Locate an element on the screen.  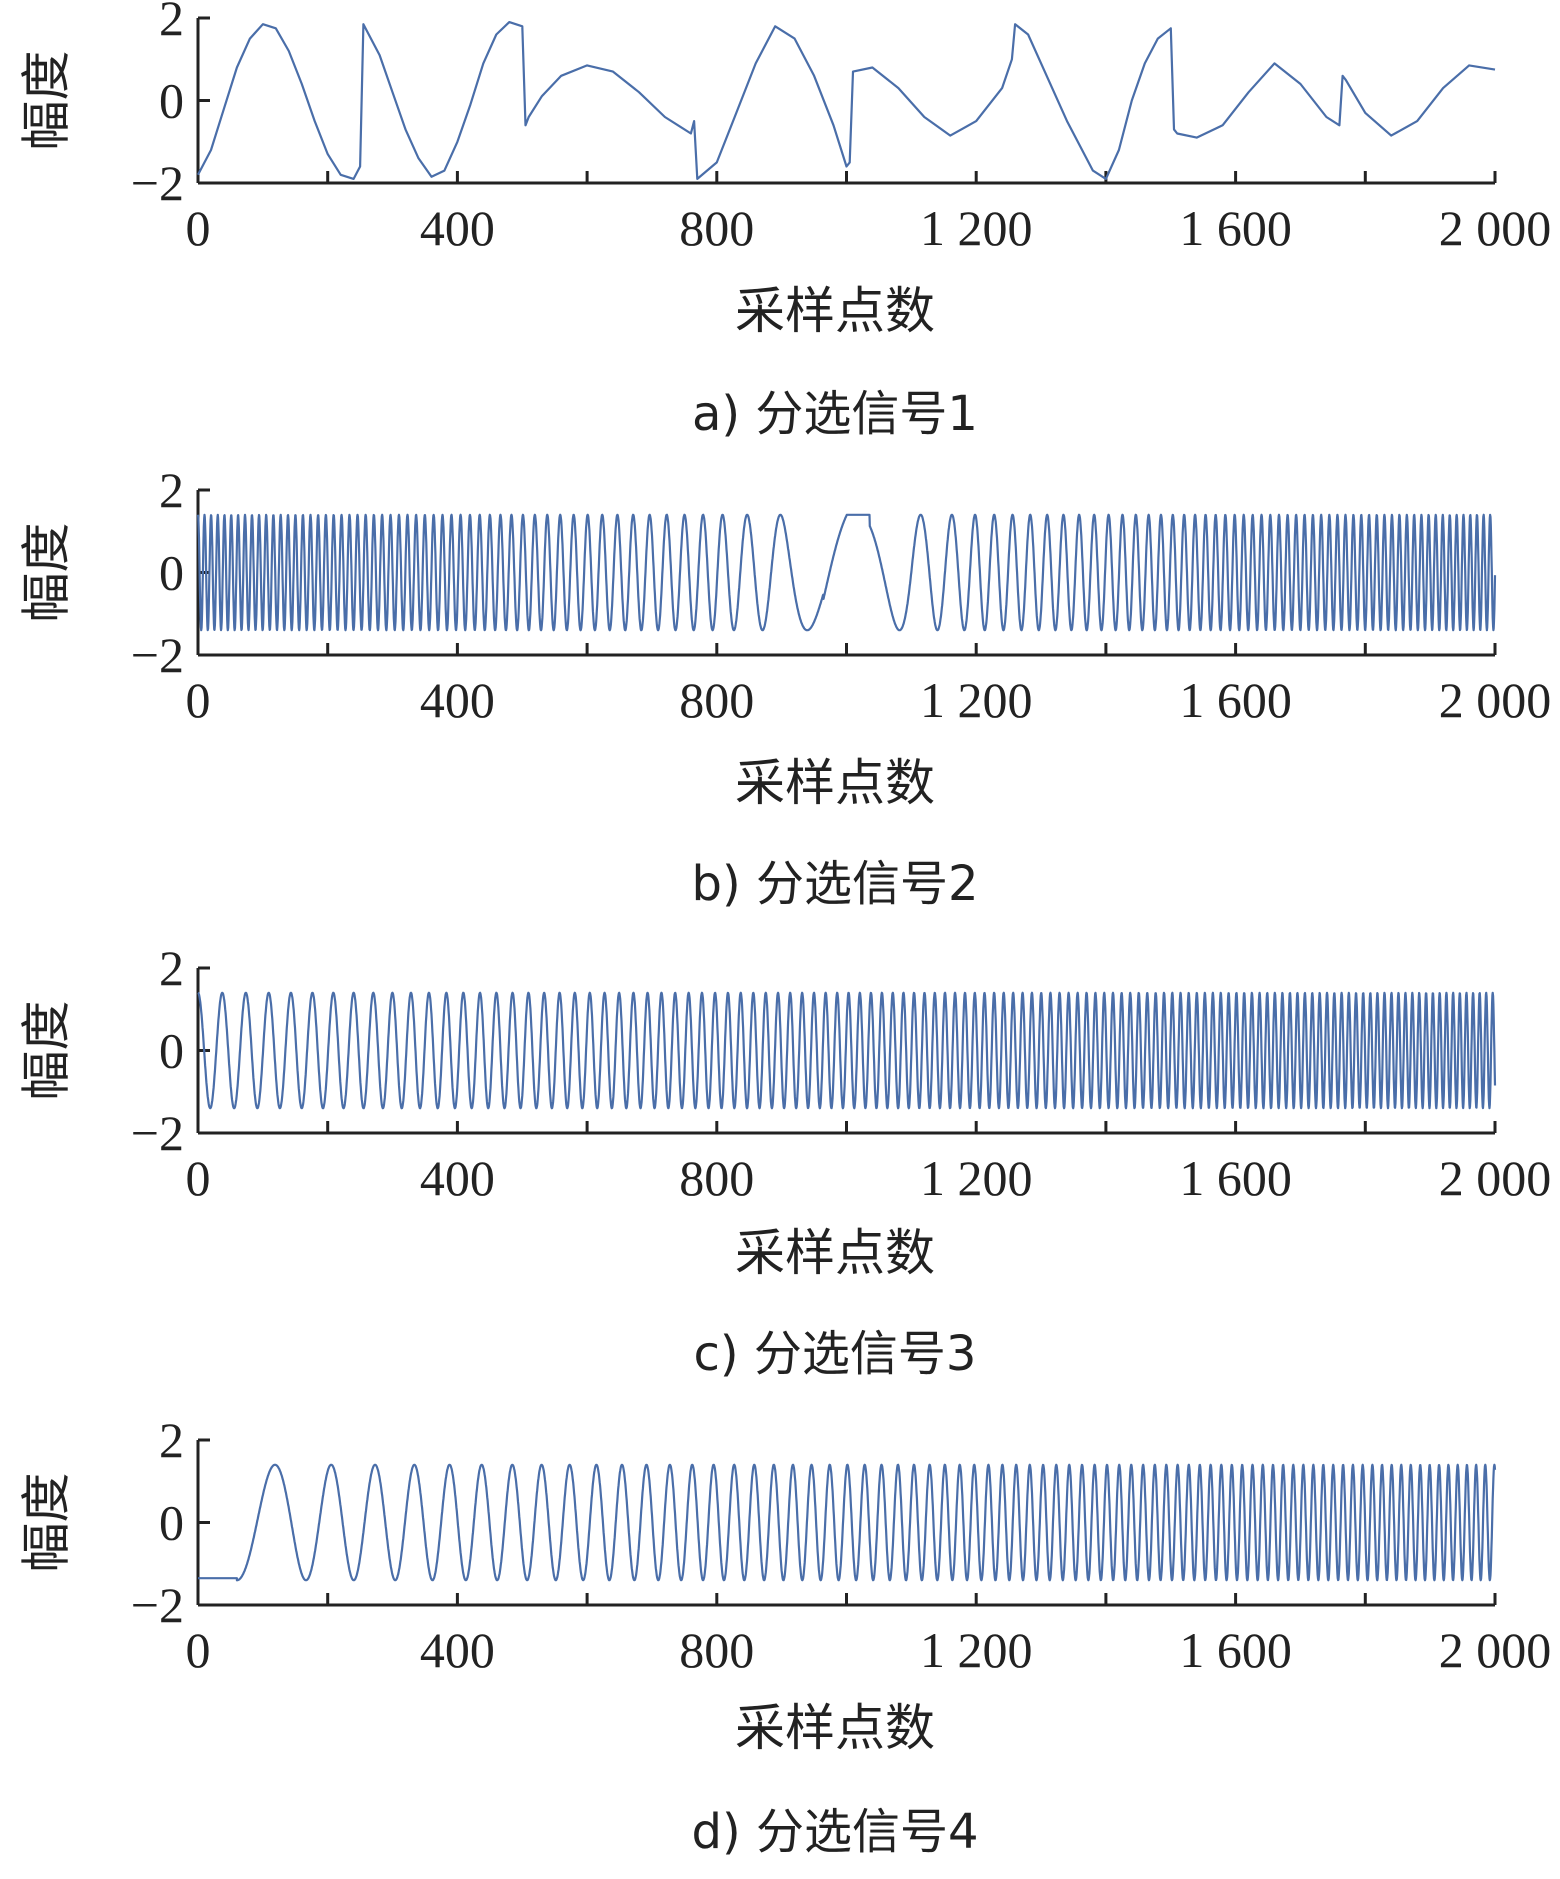
panel-caption: c) 分选信号3 is located at coordinates (835, 1354).